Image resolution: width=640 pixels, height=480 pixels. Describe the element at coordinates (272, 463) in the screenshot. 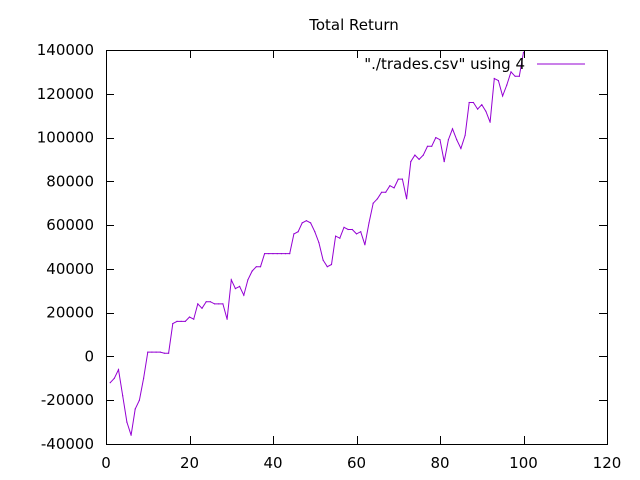

I see `x-tick-label: 40` at that location.